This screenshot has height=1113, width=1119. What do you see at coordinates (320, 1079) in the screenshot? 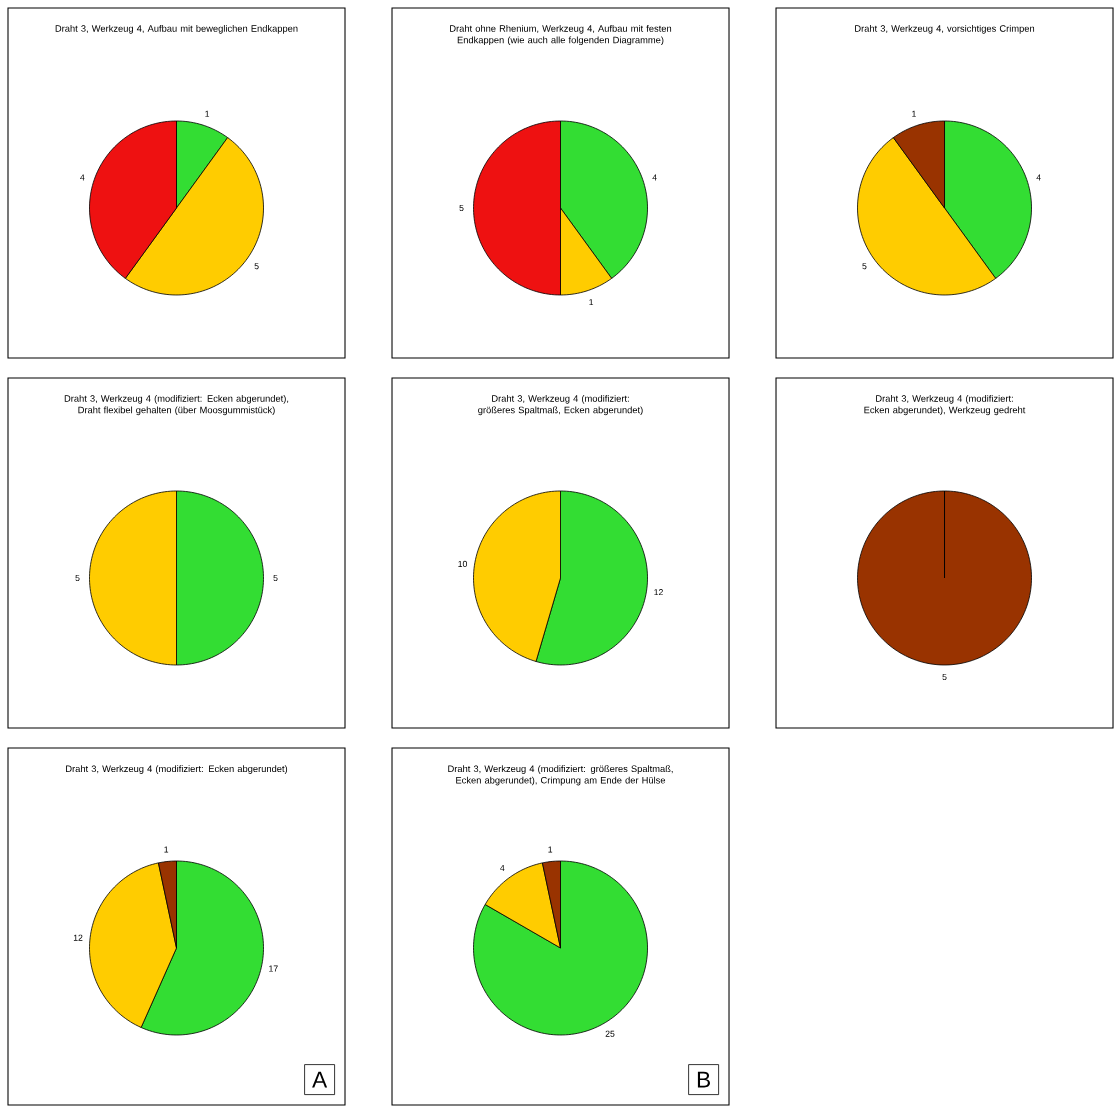
I see `text: A` at bounding box center [320, 1079].